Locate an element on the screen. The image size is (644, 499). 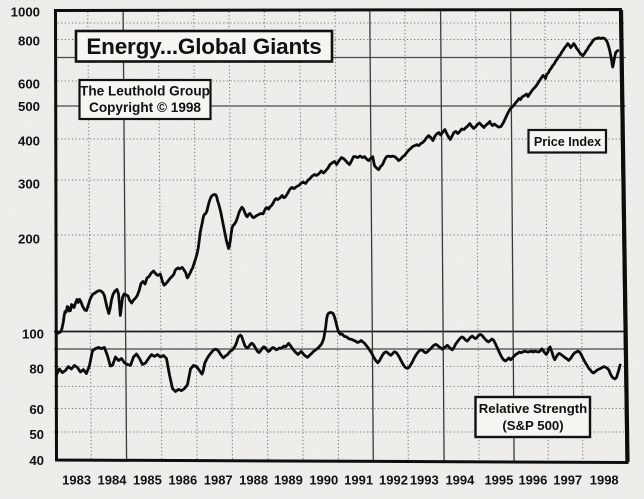
svg-text: 1985 is located at coordinates (147, 480).